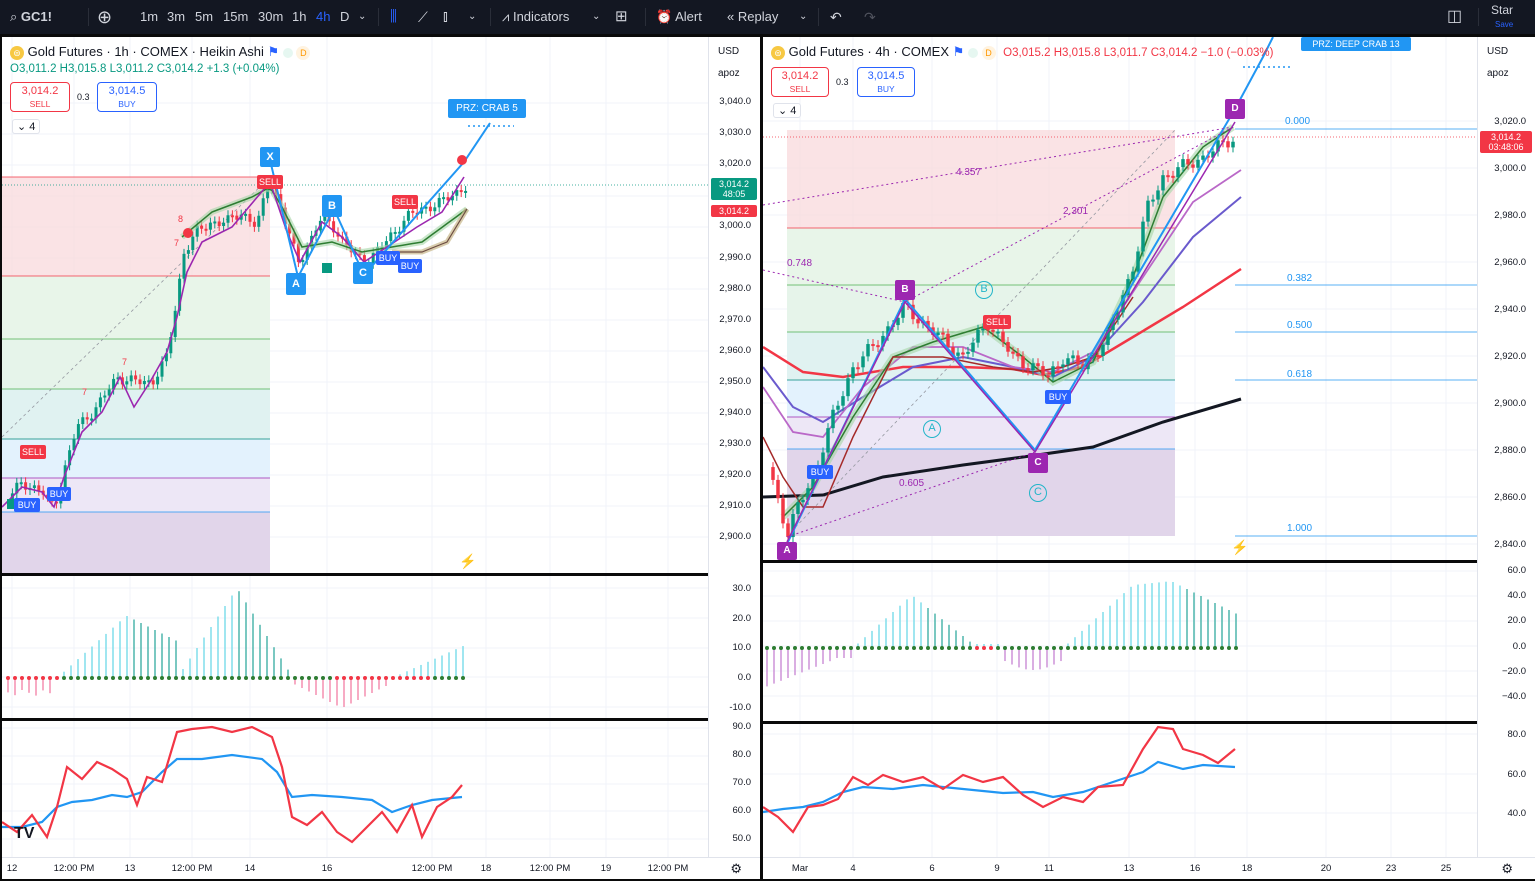 Image resolution: width=1535 pixels, height=881 pixels. What do you see at coordinates (31, 16) in the screenshot?
I see `symbol-search-button: ⌕ GC1!` at bounding box center [31, 16].